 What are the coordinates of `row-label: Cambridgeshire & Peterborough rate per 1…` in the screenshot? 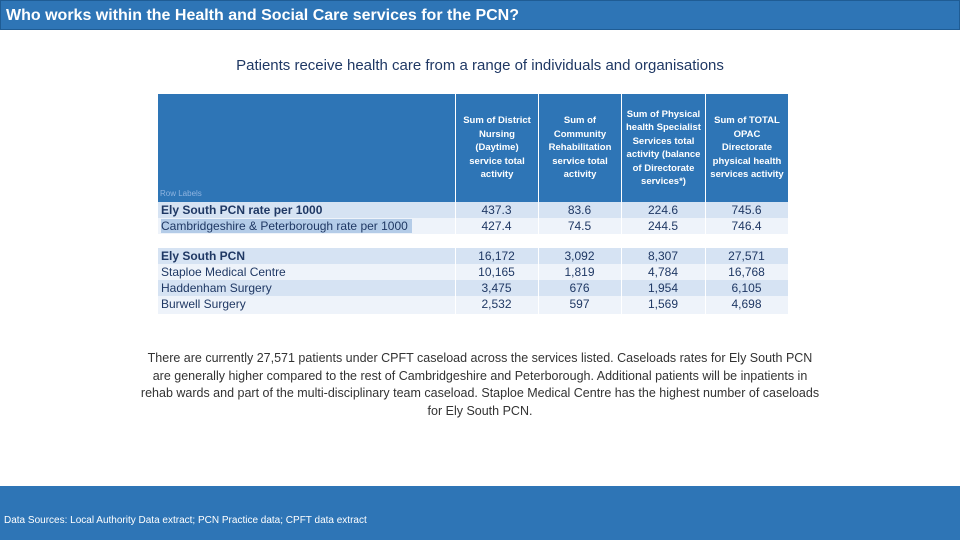 It's located at (286, 226).